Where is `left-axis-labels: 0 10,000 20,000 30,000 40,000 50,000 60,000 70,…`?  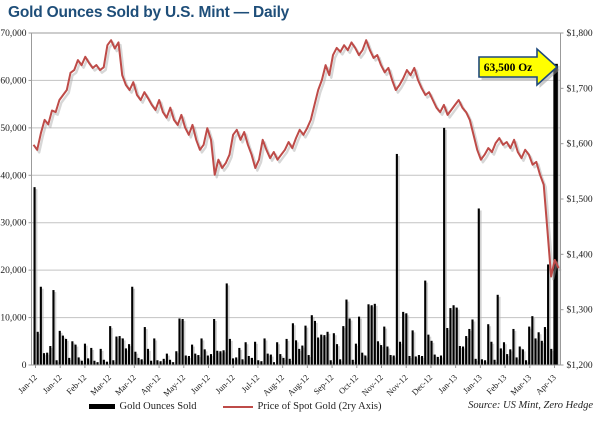 left-axis-labels: 0 10,000 20,000 30,000 40,000 50,000 60,000 70,… is located at coordinates (16, 200).